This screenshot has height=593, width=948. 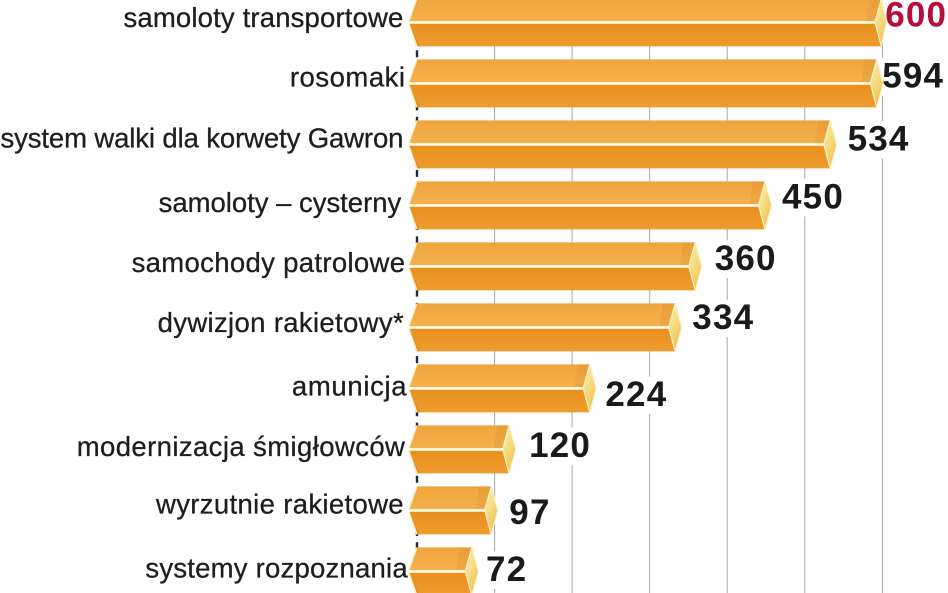 What do you see at coordinates (813, 196) in the screenshot?
I see `svg-text: 450` at bounding box center [813, 196].